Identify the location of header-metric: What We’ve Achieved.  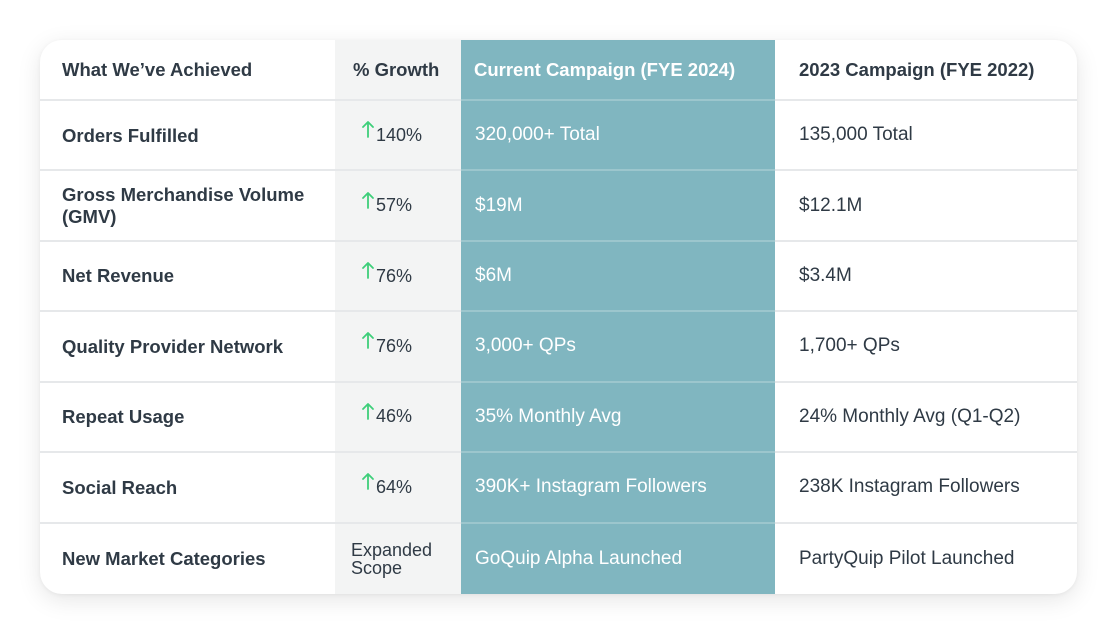
(187, 70).